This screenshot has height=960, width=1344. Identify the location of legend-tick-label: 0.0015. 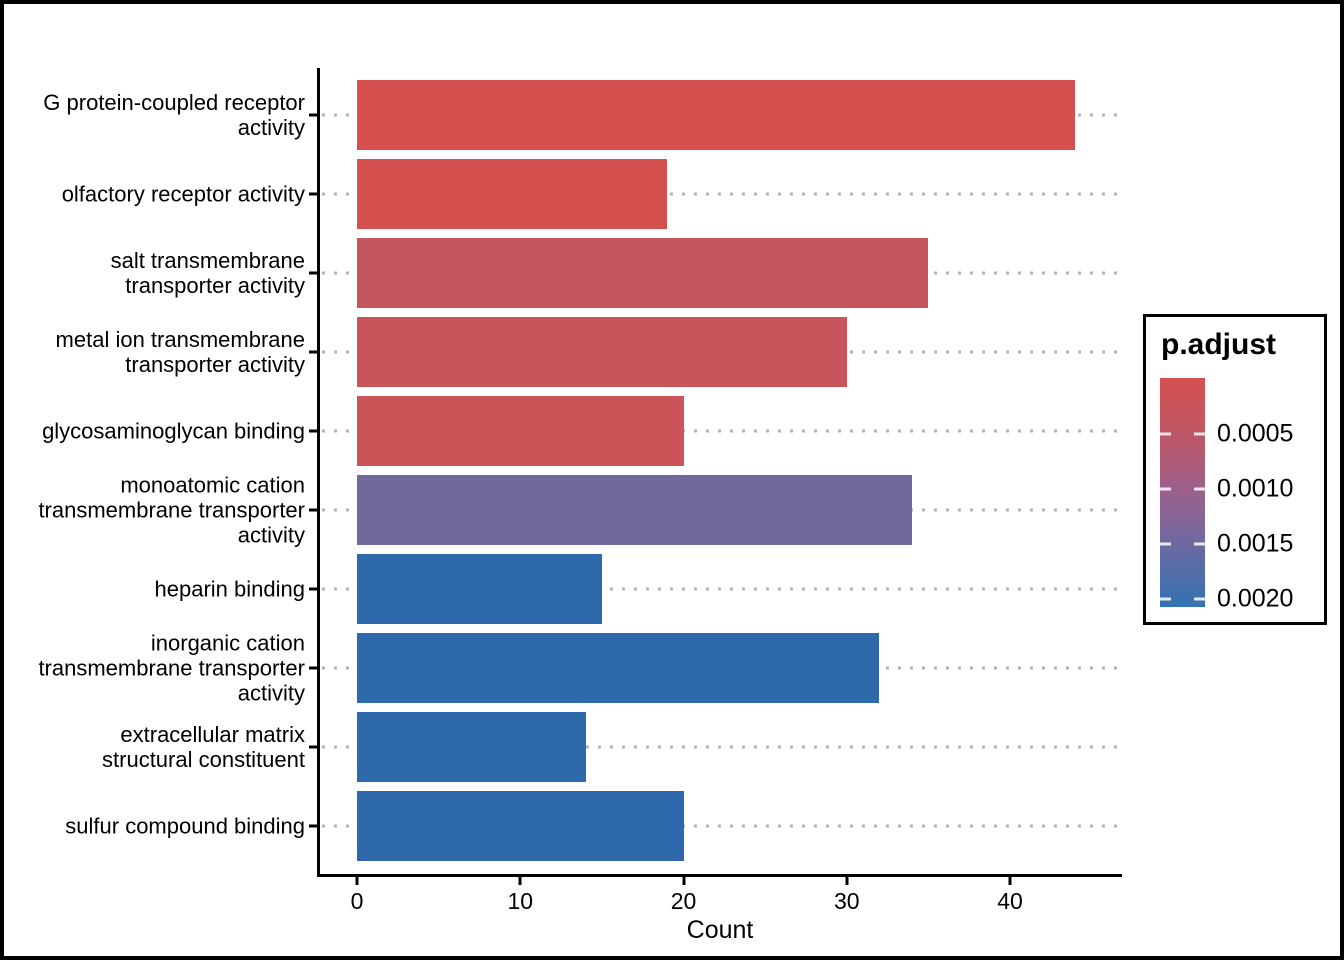
(1255, 543).